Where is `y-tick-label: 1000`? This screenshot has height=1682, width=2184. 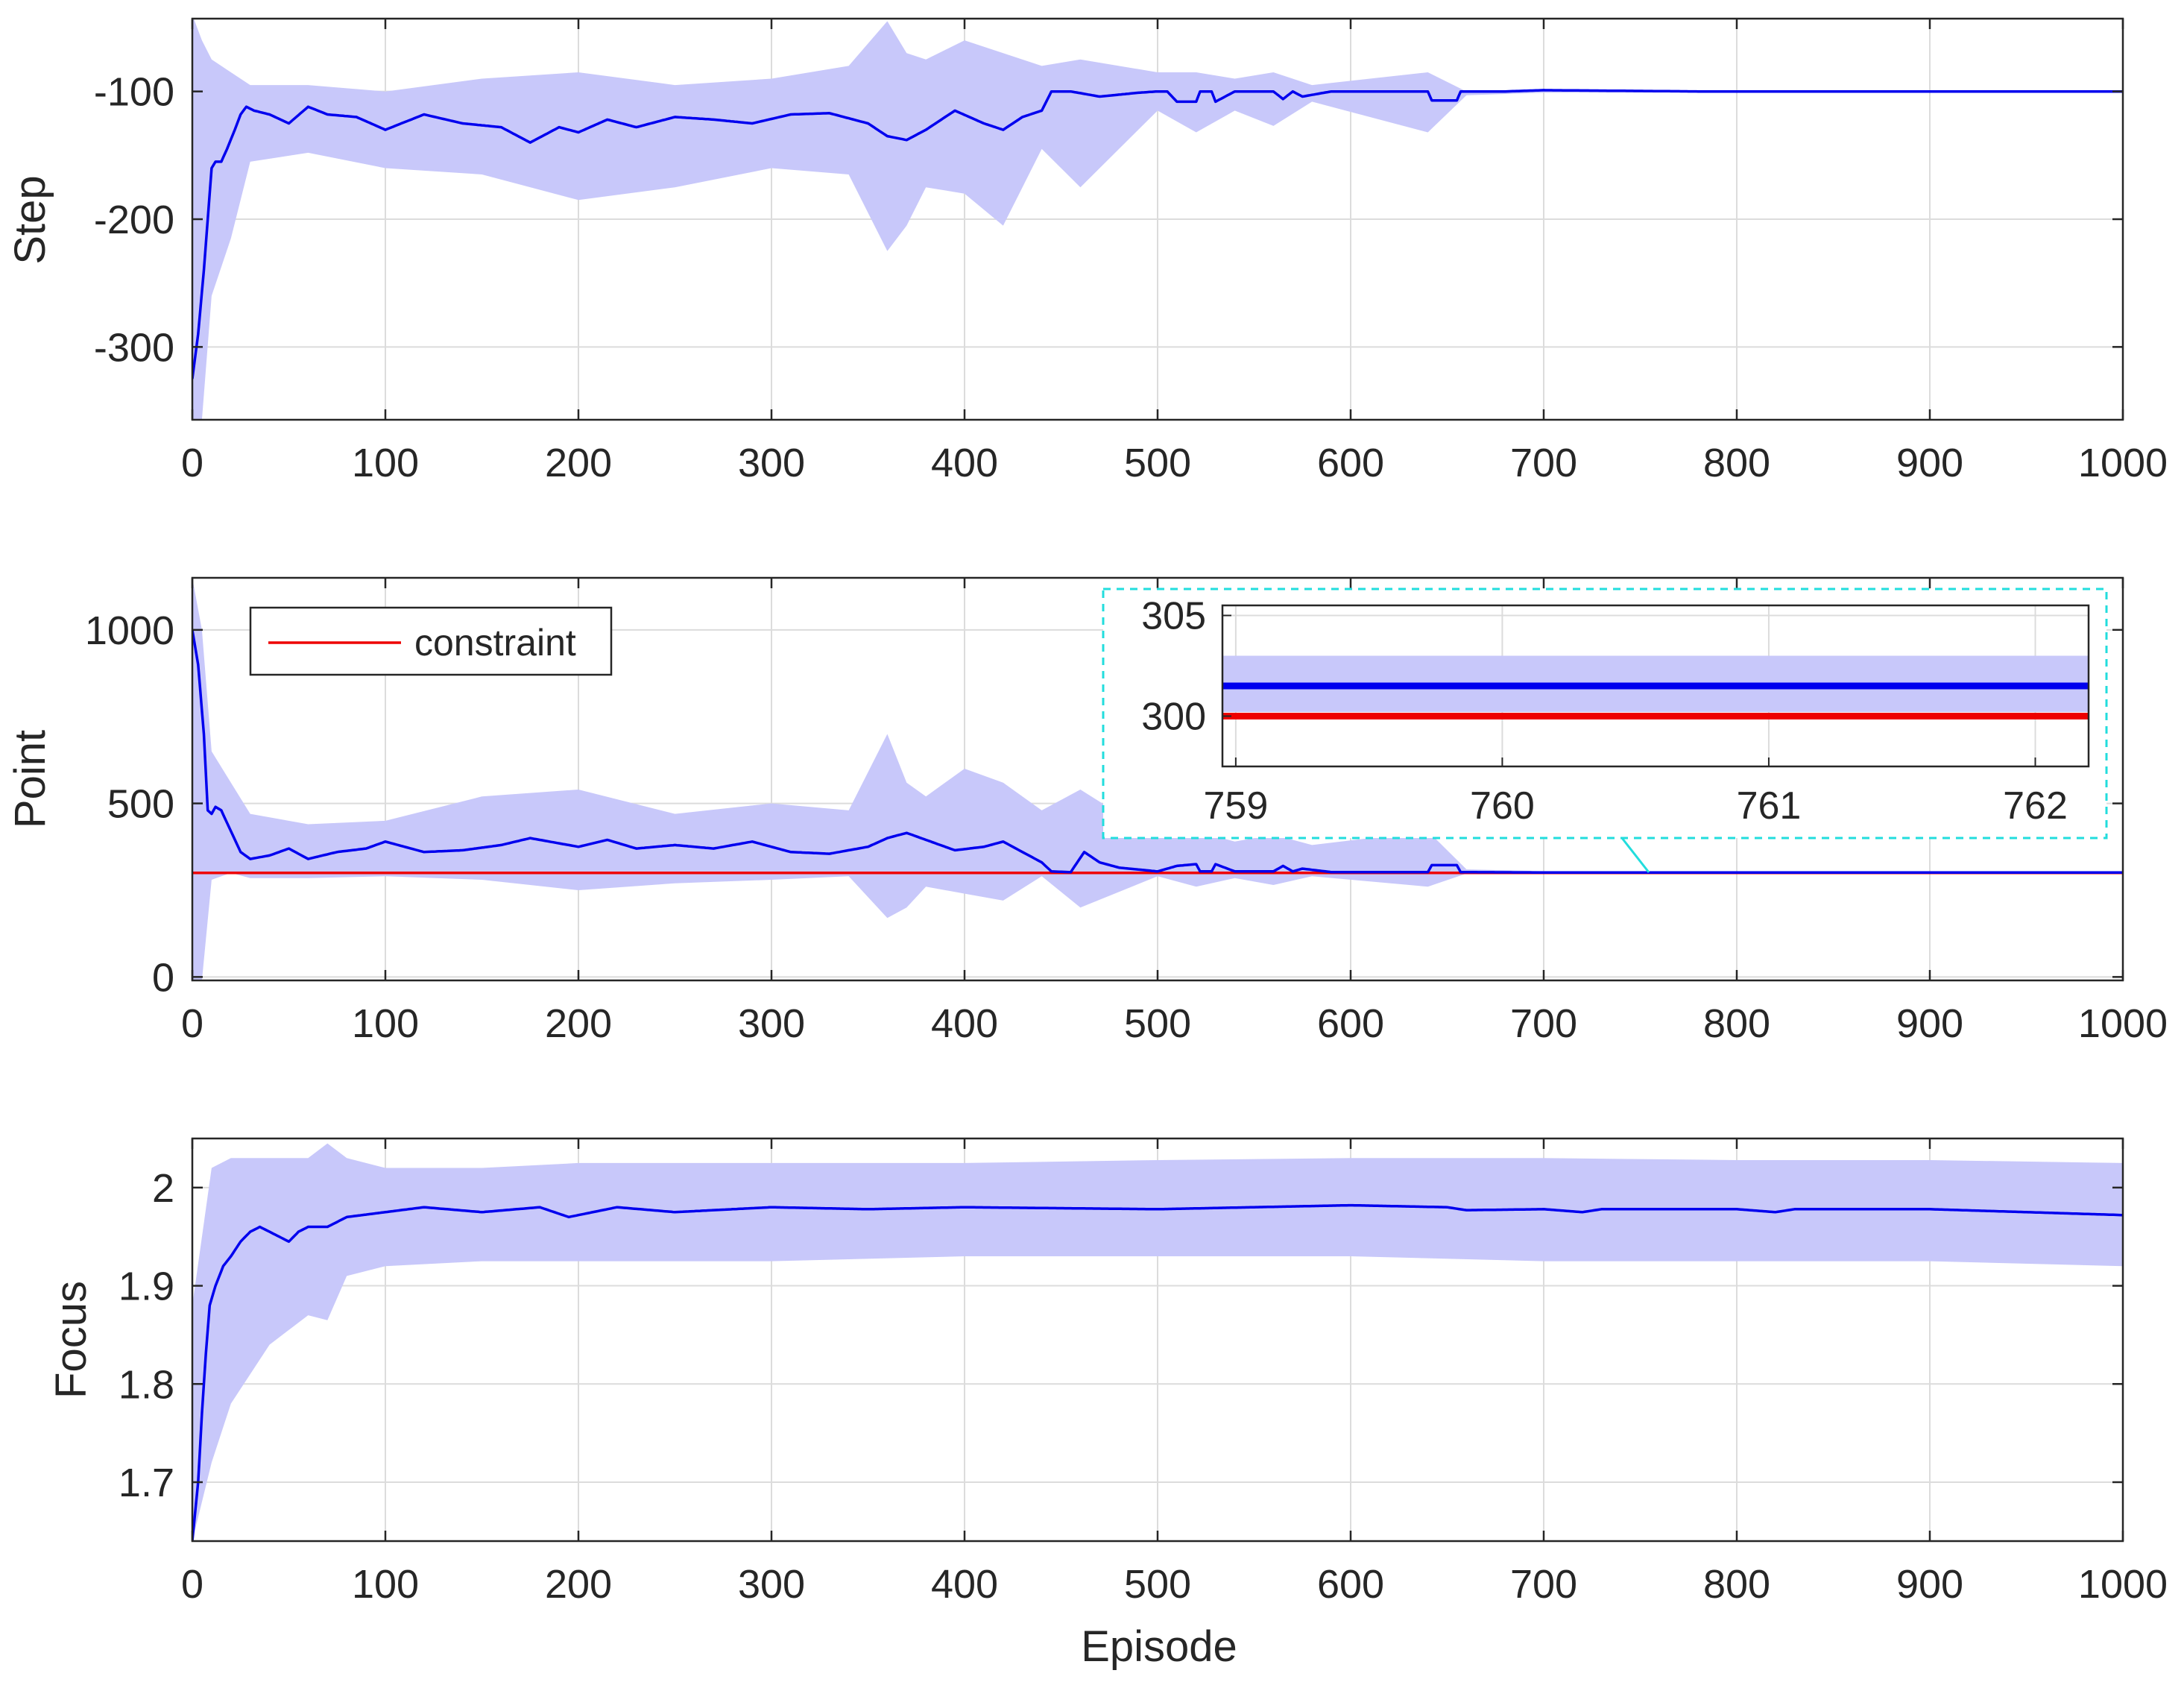 y-tick-label: 1000 is located at coordinates (129, 630).